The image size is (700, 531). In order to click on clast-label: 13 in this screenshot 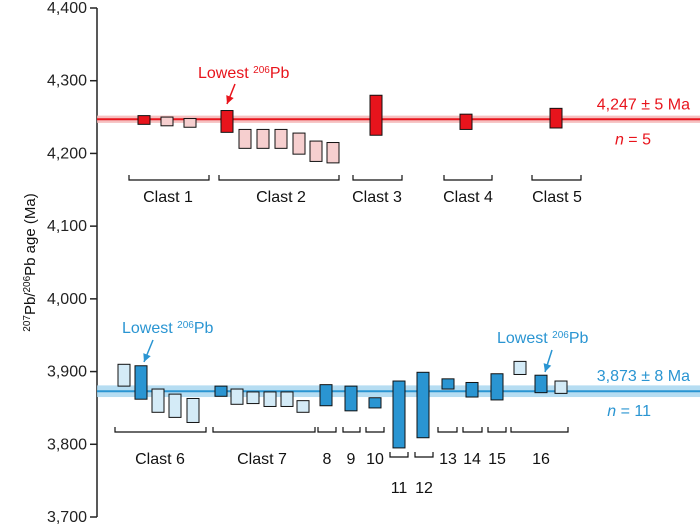, I will do `click(448, 459)`.